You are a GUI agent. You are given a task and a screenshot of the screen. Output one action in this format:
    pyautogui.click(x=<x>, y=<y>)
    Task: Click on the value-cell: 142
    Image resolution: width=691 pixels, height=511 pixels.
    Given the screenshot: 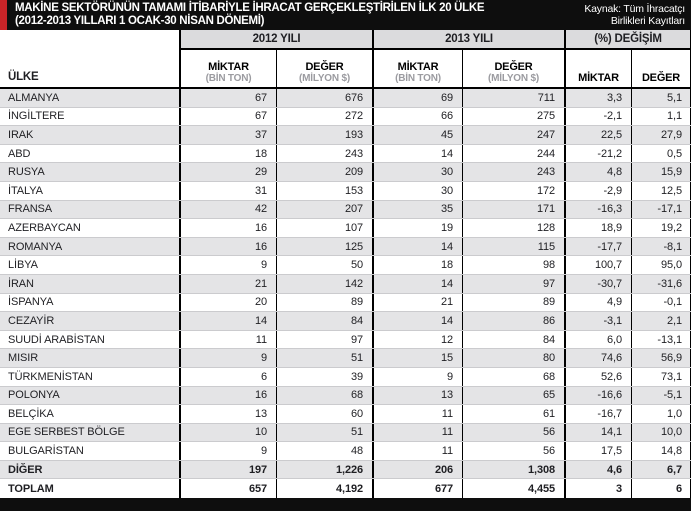 What is the action you would take?
    pyautogui.click(x=324, y=283)
    